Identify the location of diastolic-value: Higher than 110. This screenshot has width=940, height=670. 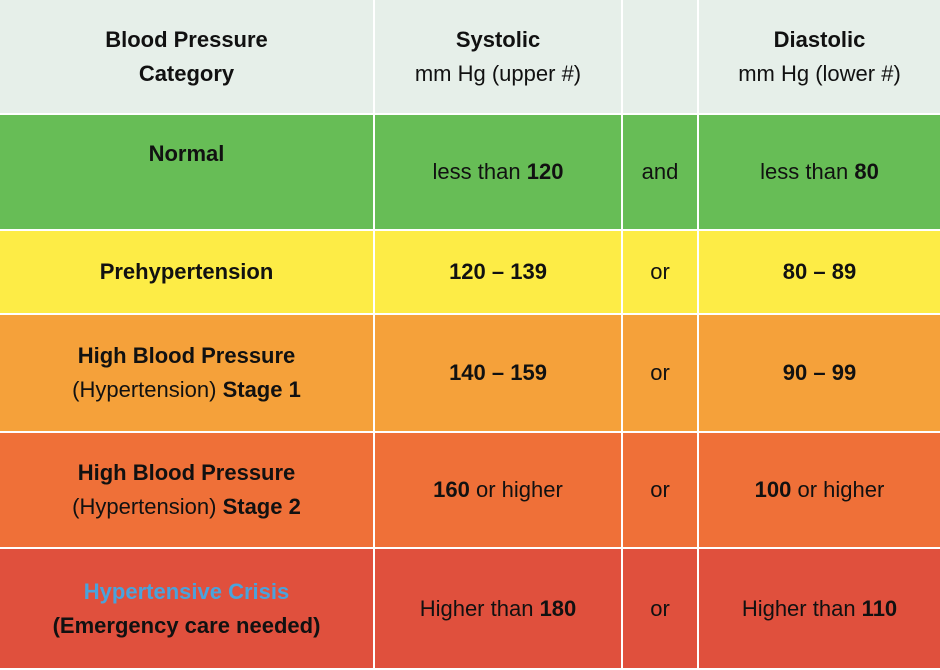
(819, 609).